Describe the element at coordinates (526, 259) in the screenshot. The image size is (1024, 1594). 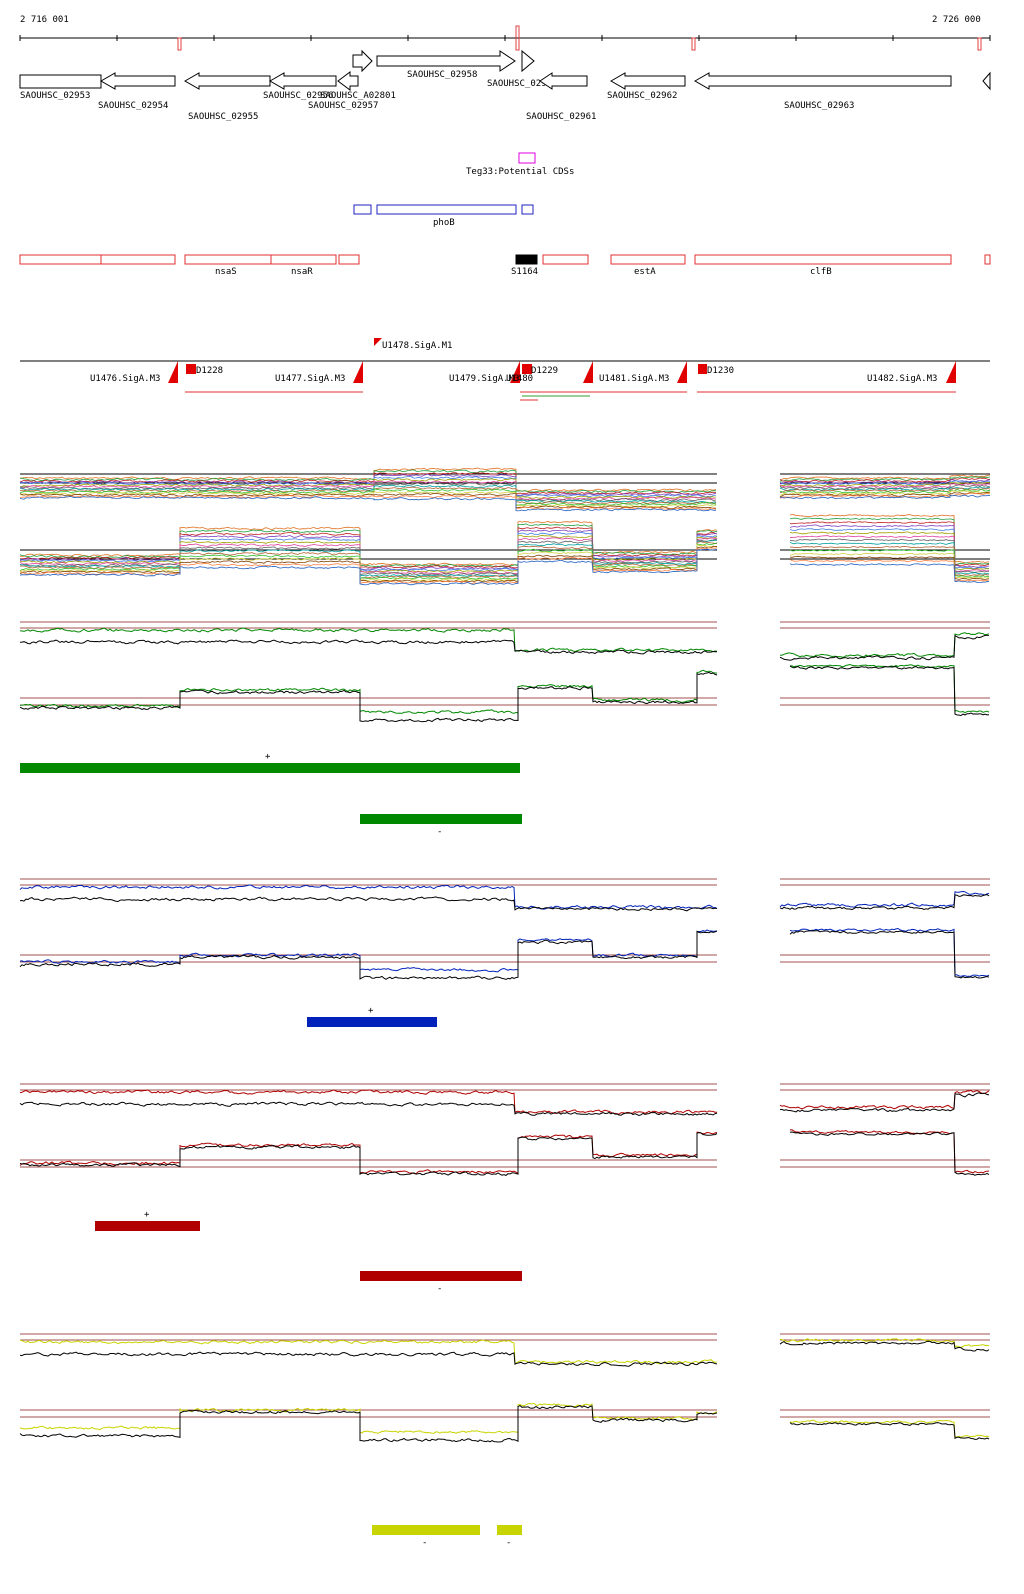
I see `srna-box` at that location.